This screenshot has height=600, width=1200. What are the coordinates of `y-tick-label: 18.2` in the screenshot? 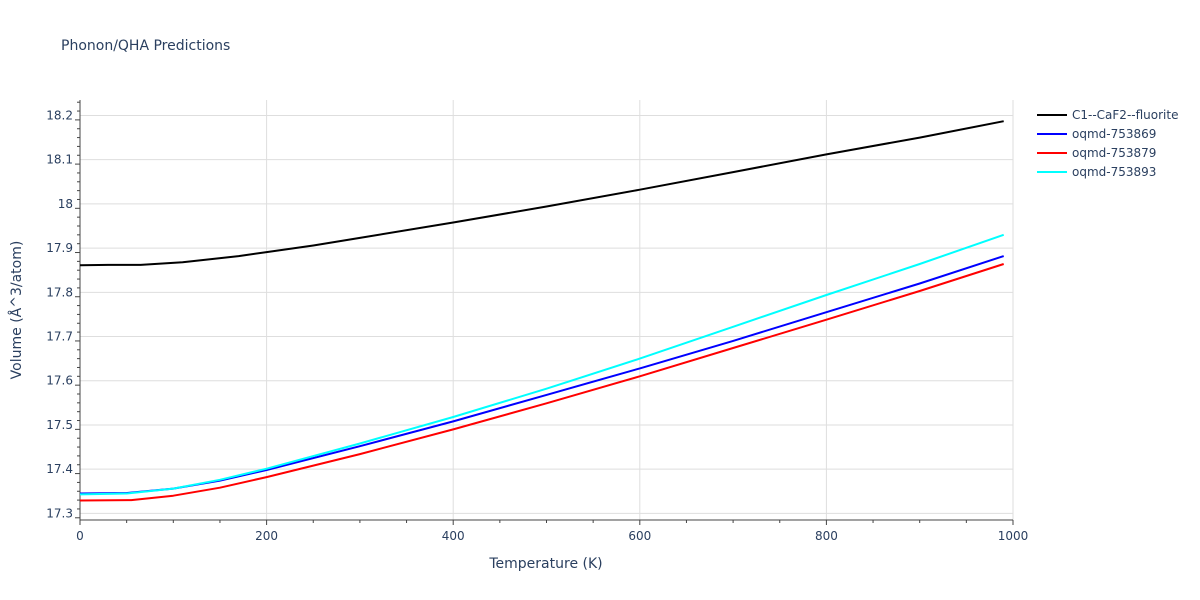 It's located at (59, 115).